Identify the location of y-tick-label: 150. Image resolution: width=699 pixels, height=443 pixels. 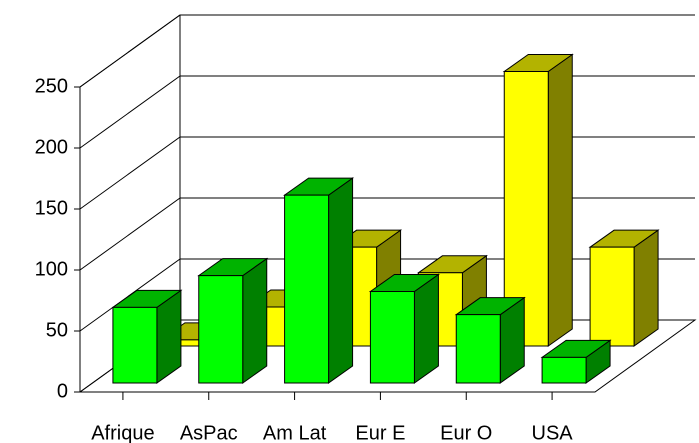
(51, 208).